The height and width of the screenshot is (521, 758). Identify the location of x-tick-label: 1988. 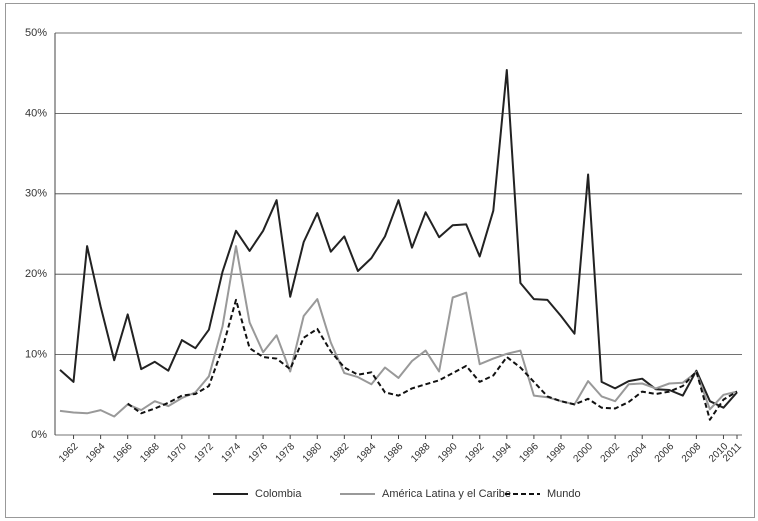
(421, 453).